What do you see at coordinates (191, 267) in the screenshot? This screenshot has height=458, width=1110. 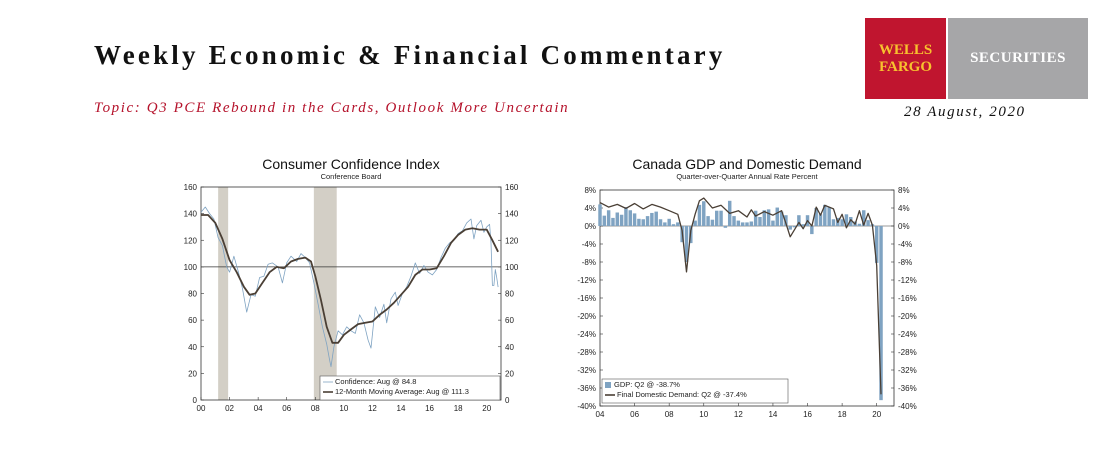 I see `y-tick-label-left: 100` at bounding box center [191, 267].